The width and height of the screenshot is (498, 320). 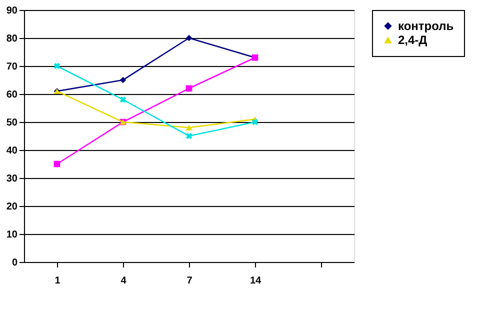 What do you see at coordinates (12, 11) in the screenshot?
I see `y-tick-label: 90` at bounding box center [12, 11].